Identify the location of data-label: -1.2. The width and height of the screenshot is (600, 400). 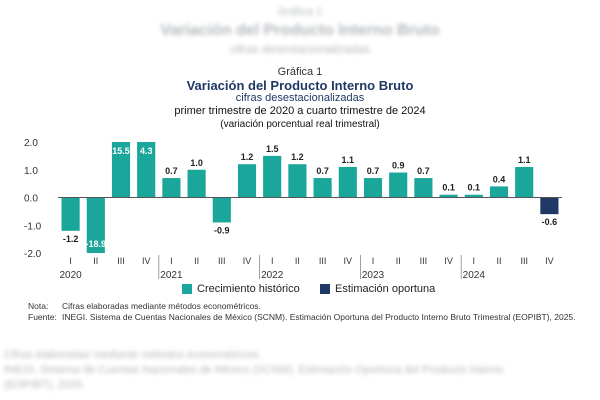
(71, 239).